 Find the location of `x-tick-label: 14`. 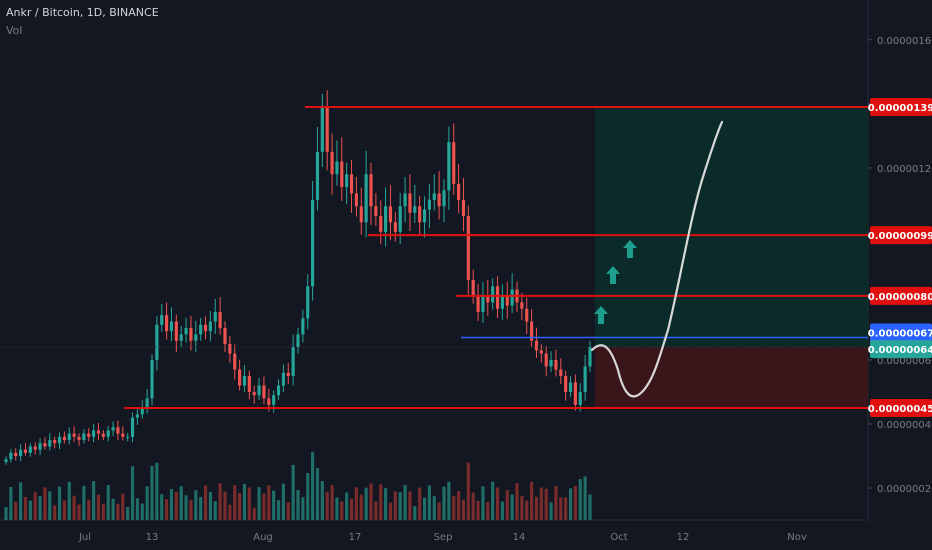

x-tick-label: 14 is located at coordinates (519, 537).